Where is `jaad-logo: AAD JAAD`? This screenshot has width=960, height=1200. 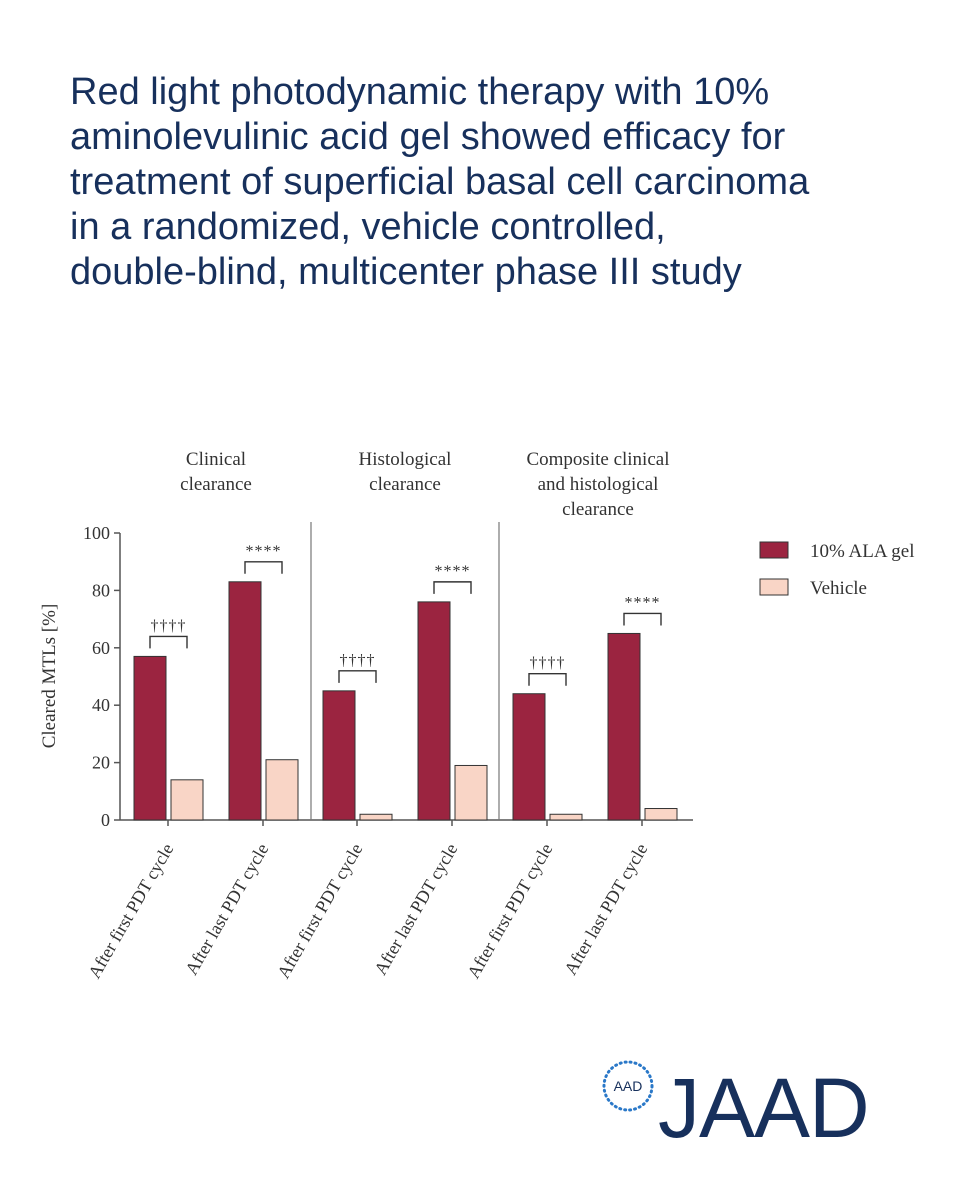
jaad-logo: AAD JAAD is located at coordinates (740, 1108).